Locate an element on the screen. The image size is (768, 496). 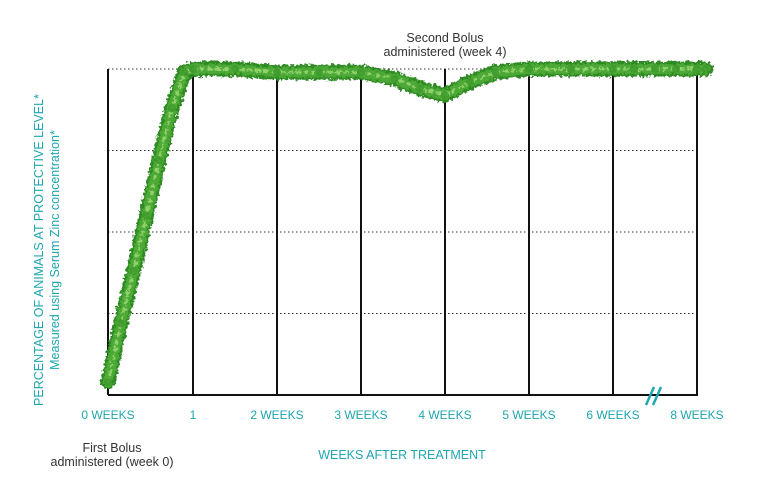
y-axis-title-line2: Measured using Serum Zinc concentration* is located at coordinates (55, 250).